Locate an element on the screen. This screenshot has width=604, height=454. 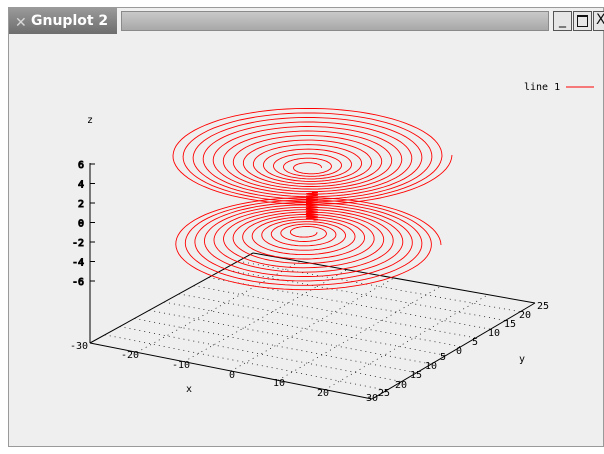
x-app-icon: ✕ is located at coordinates (21, 23).